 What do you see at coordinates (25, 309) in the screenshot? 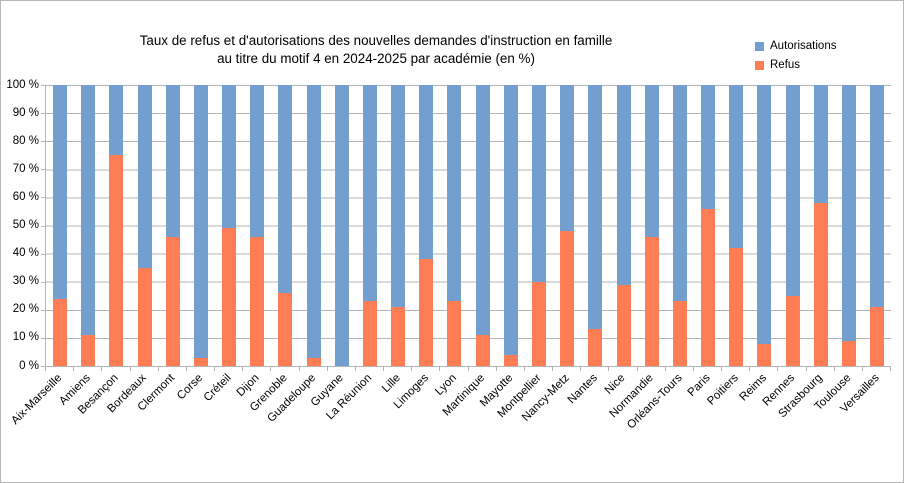
I see `y-axis-label: 20 %` at bounding box center [25, 309].